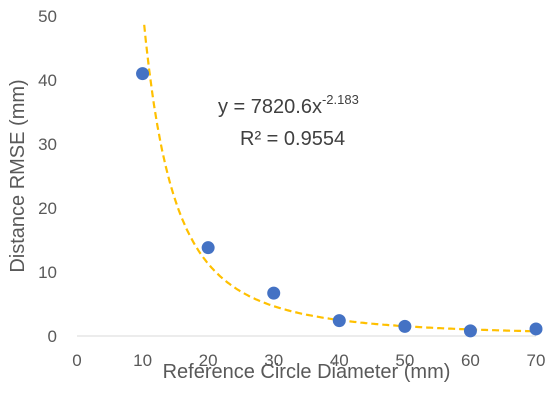 This screenshot has height=414, width=550. What do you see at coordinates (404, 360) in the screenshot?
I see `x-tick-label: 50` at bounding box center [404, 360].